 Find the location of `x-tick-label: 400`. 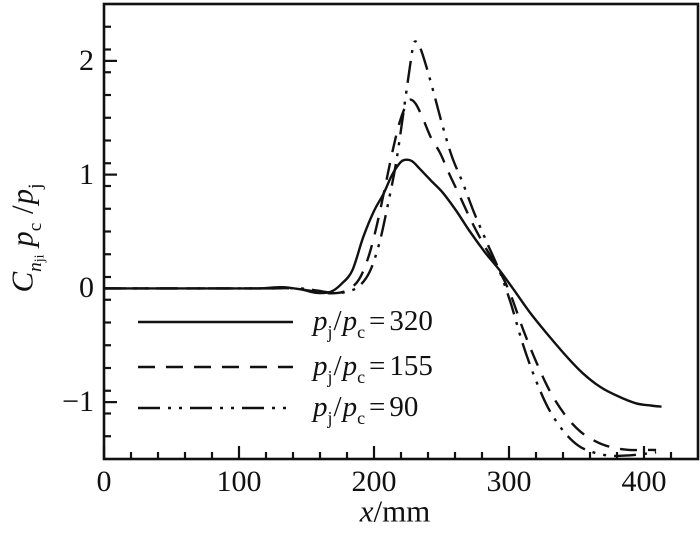

x-tick-label: 400 is located at coordinates (644, 481).